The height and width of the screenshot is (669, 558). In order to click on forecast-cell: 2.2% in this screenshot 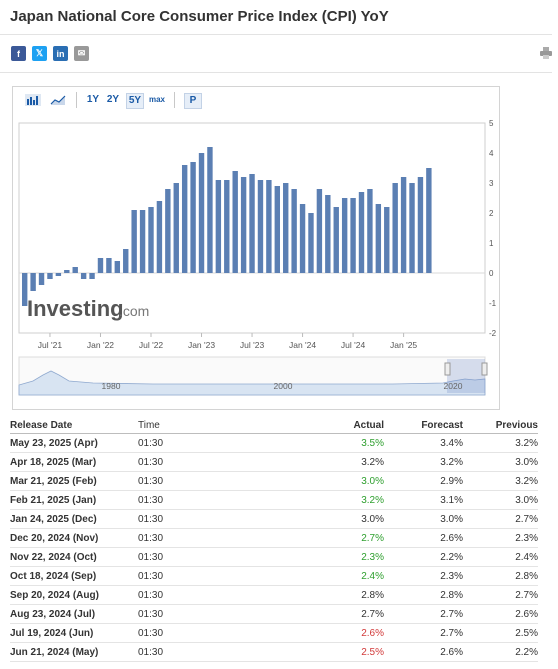, I will do `click(423, 557)`.